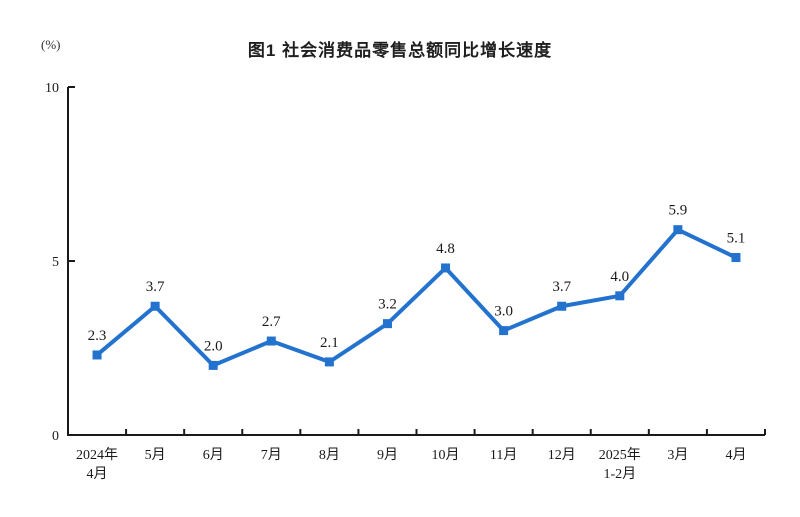 The height and width of the screenshot is (517, 800). What do you see at coordinates (213, 346) in the screenshot?
I see `data-point-label: 2.0` at bounding box center [213, 346].